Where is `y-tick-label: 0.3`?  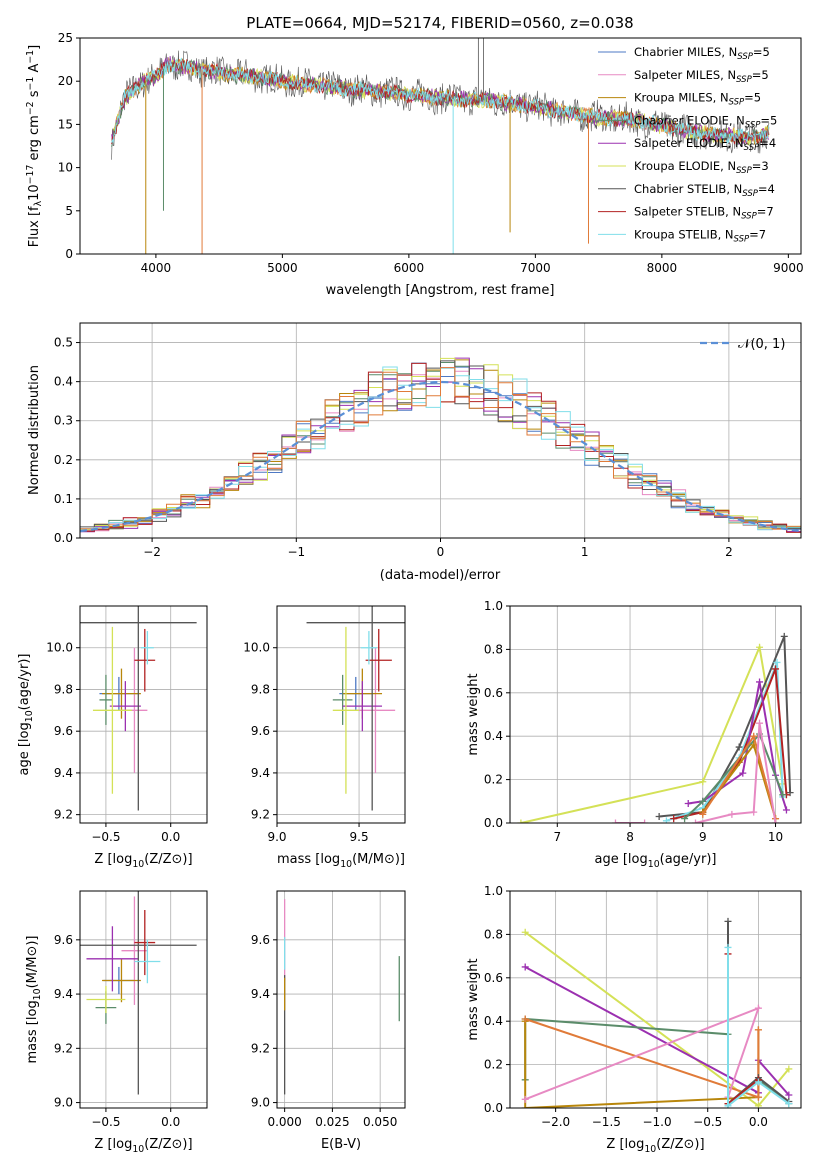 y-tick-label: 0.3 is located at coordinates (63, 421).